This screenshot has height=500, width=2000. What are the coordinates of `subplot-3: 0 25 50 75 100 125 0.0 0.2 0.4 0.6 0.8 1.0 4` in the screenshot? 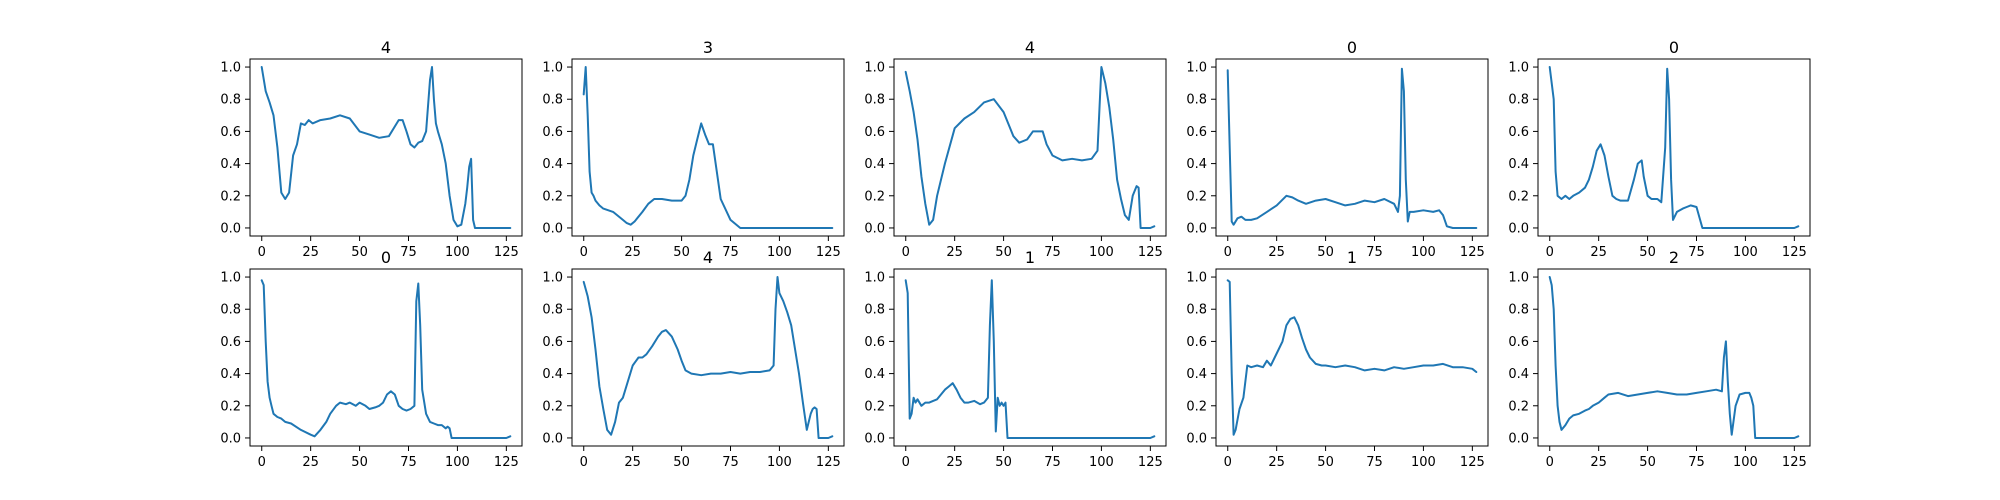 It's located at (1015, 149).